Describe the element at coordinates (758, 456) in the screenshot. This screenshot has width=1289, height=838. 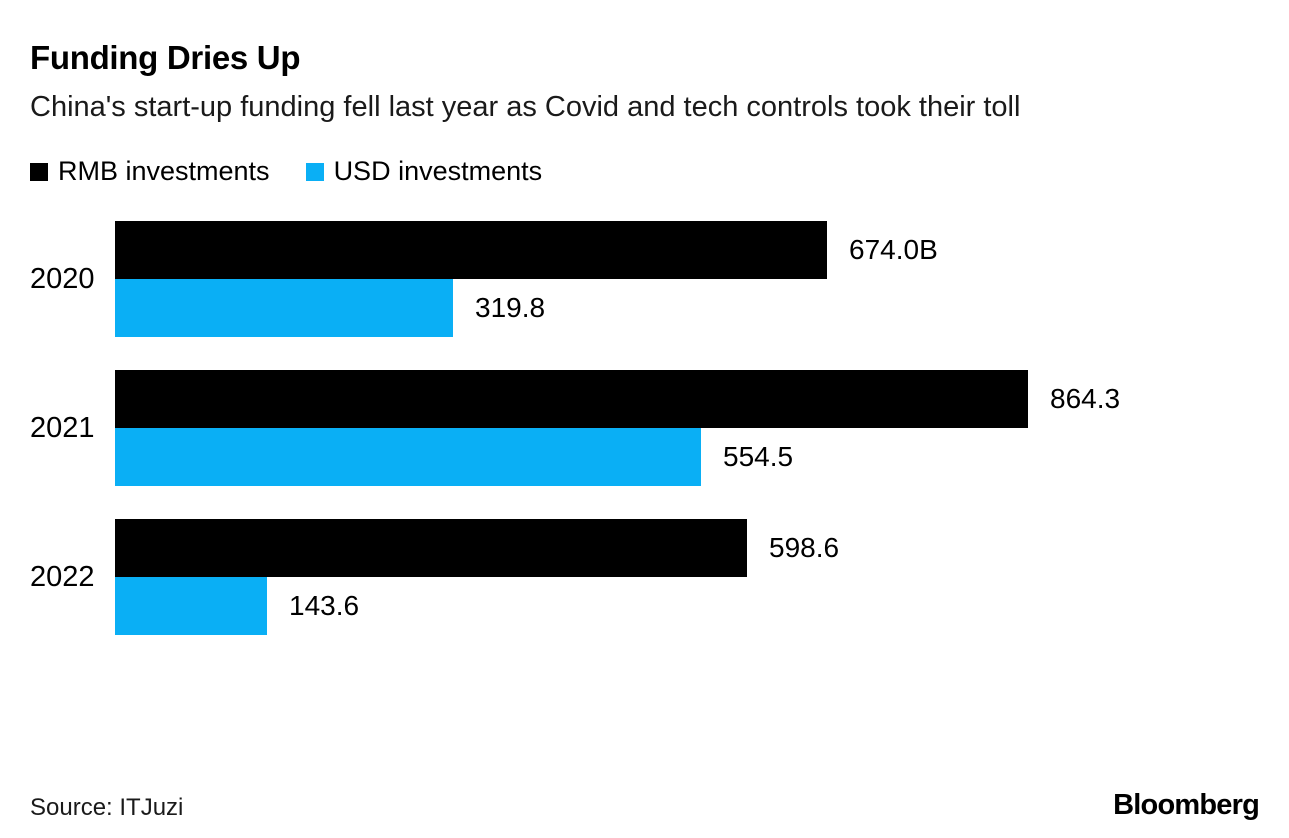
I see `value-label-usd-2021: 554.5` at that location.